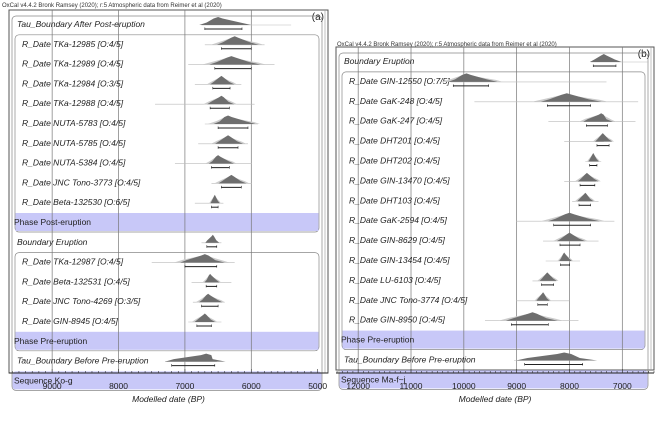 This screenshot has height=442, width=660. Describe the element at coordinates (398, 220) in the screenshot. I see `date-label: R_Date GaK-2594 [O:4/5]` at that location.